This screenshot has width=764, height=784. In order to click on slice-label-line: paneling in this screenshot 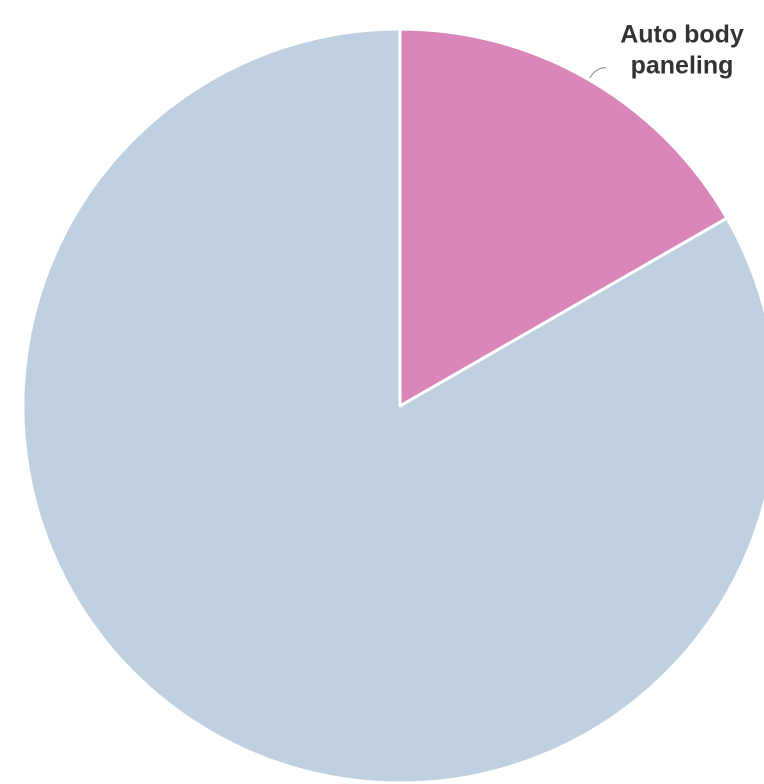, I will do `click(682, 66)`.